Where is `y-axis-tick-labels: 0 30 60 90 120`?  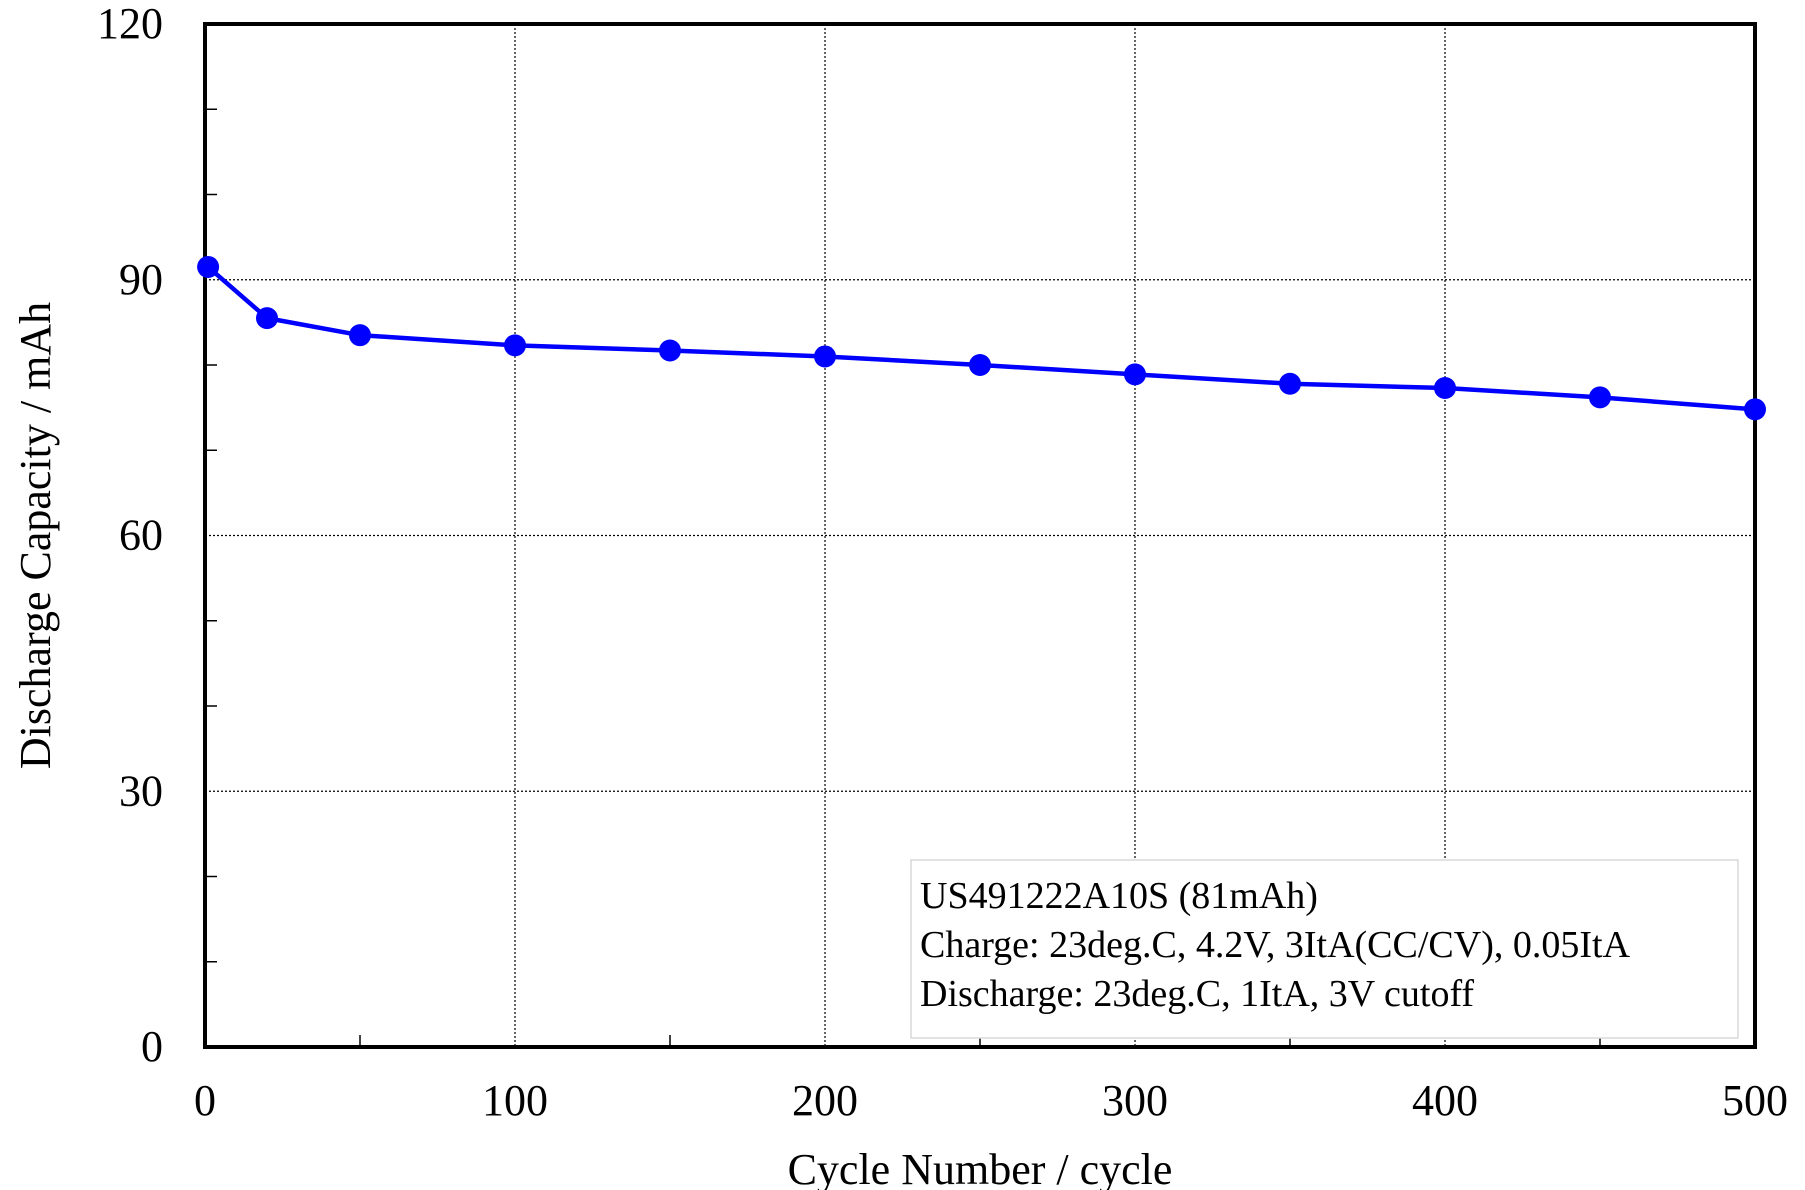 y-axis-tick-labels: 0 30 60 90 120 is located at coordinates (130, 535).